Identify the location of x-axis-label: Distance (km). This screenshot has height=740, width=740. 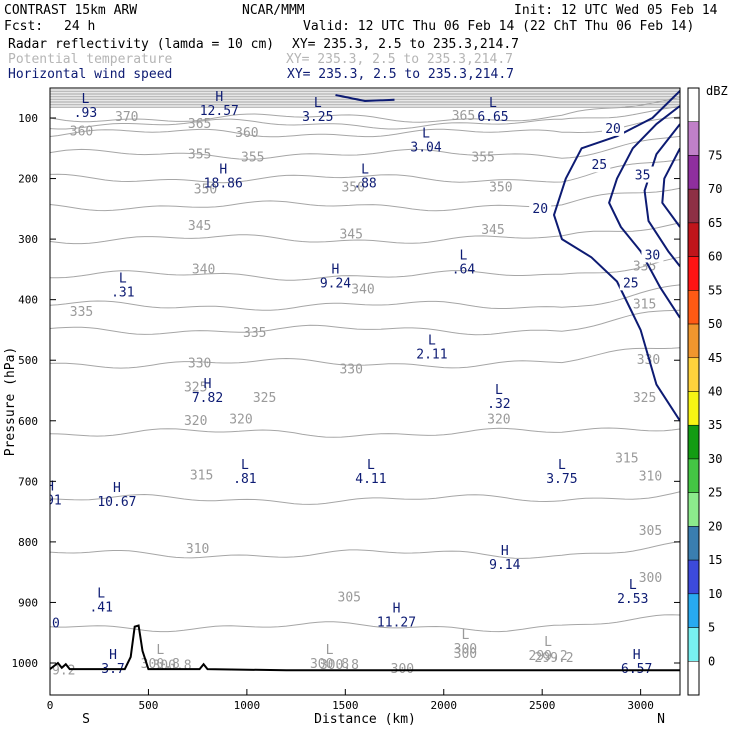
(365, 719).